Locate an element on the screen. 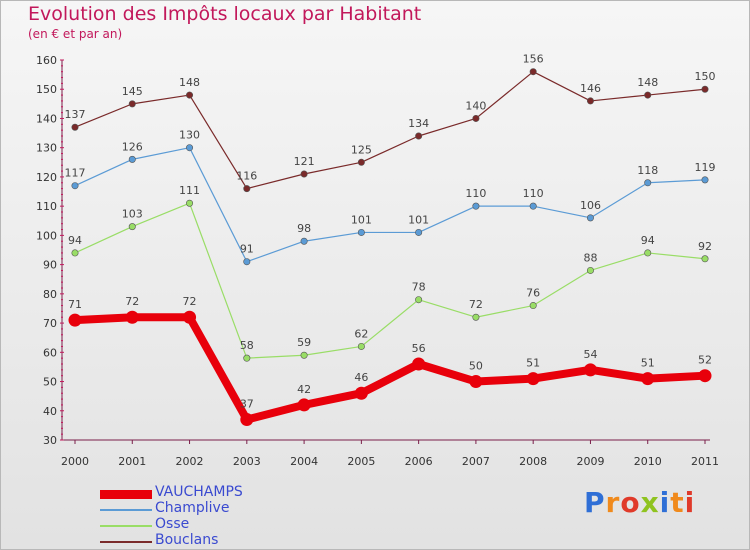  data-label: 92 is located at coordinates (705, 246).